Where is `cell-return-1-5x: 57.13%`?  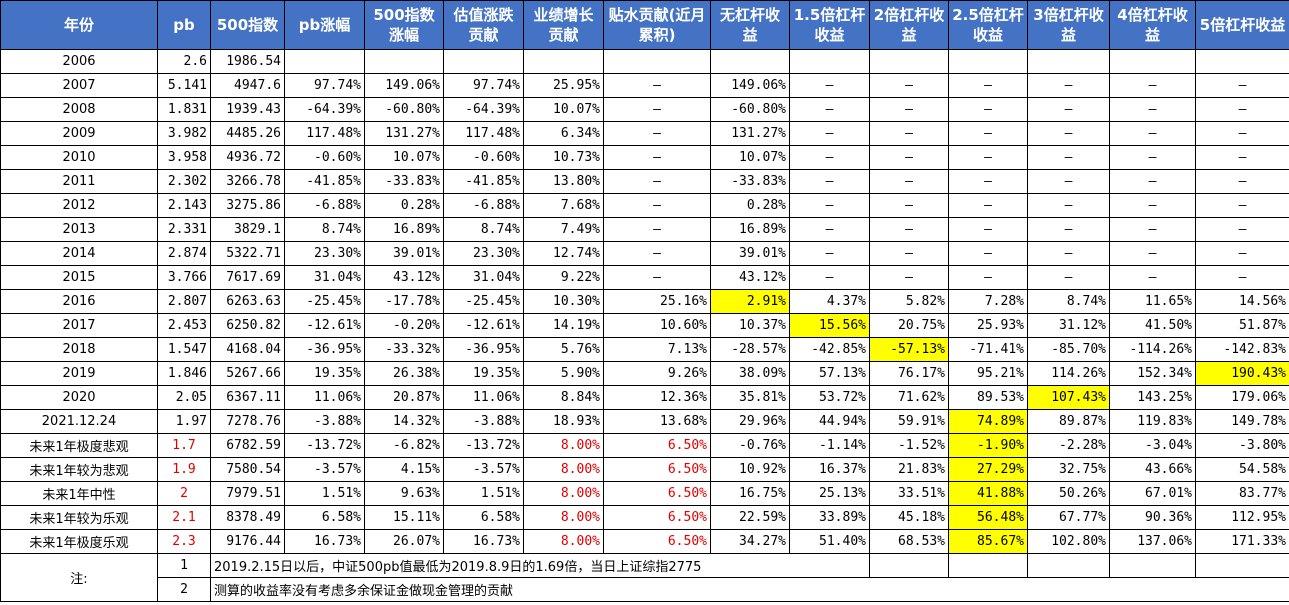 cell-return-1-5x: 57.13% is located at coordinates (829, 373).